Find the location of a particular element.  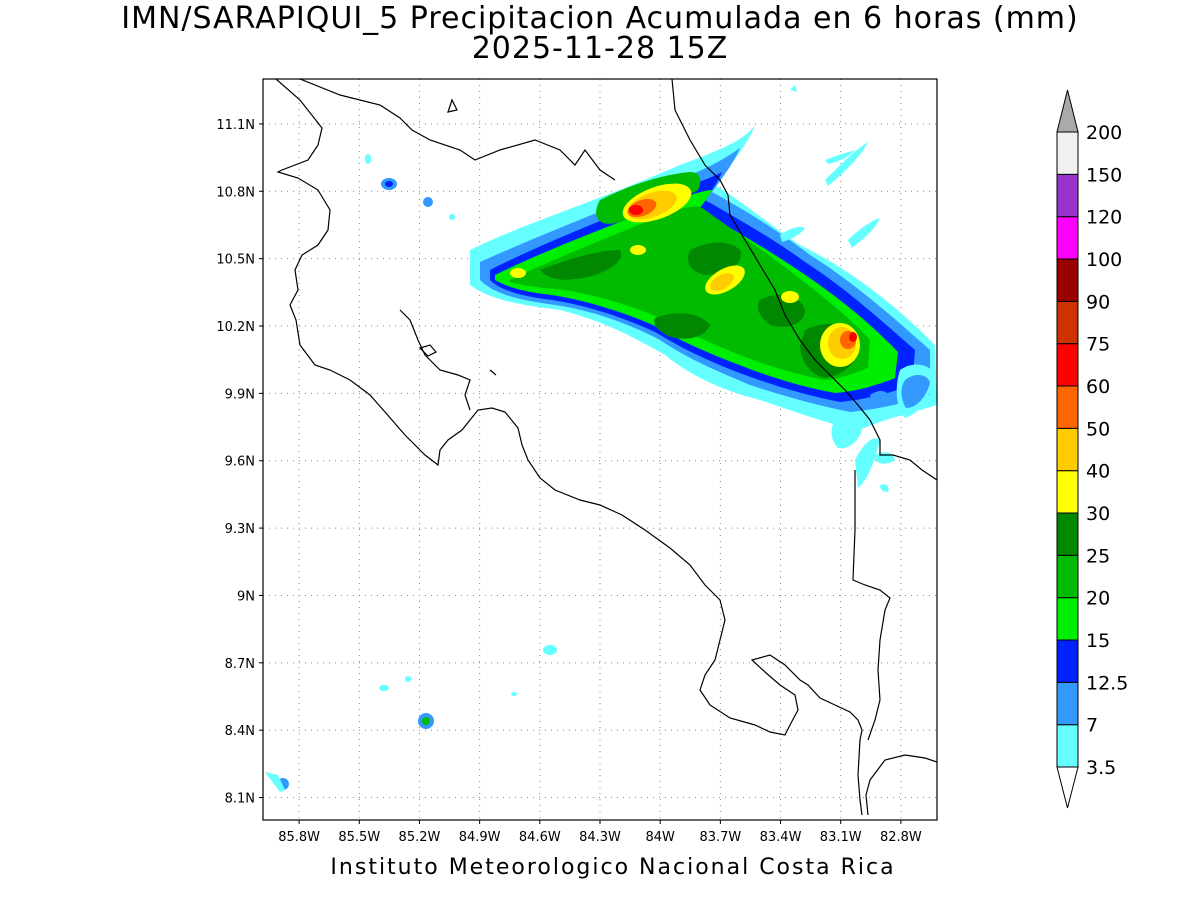

lat-tick-label: 11.1N is located at coordinates (235, 125).